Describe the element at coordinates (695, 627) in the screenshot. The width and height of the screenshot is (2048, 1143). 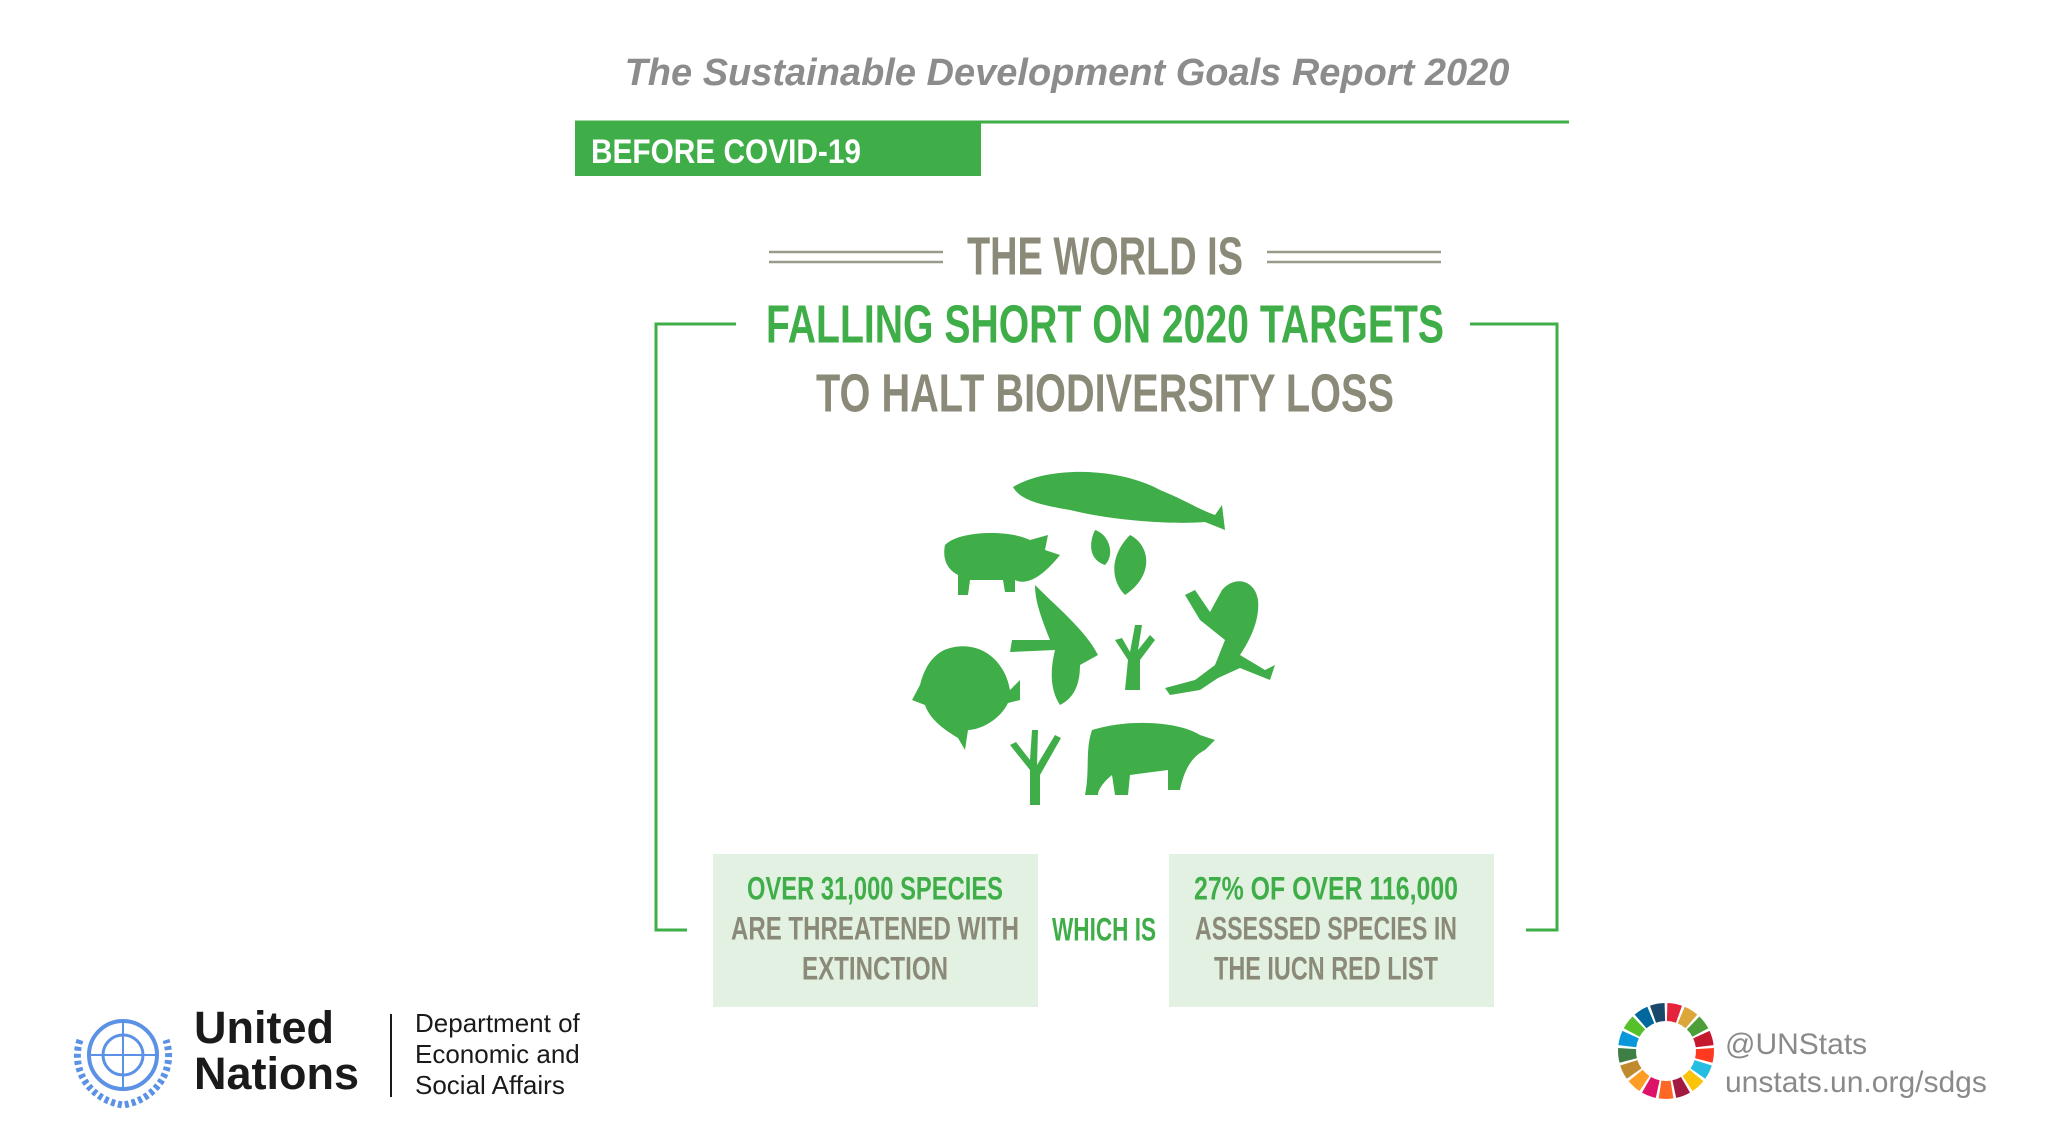
I see `bracket-left` at that location.